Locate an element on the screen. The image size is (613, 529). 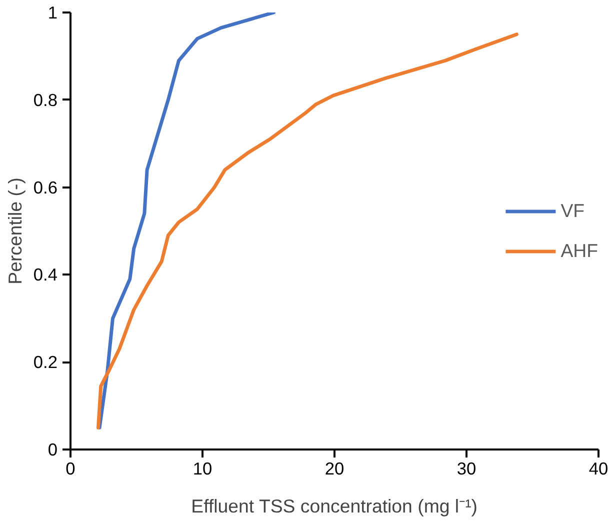
y-tick-label: 0.6 is located at coordinates (45, 187).